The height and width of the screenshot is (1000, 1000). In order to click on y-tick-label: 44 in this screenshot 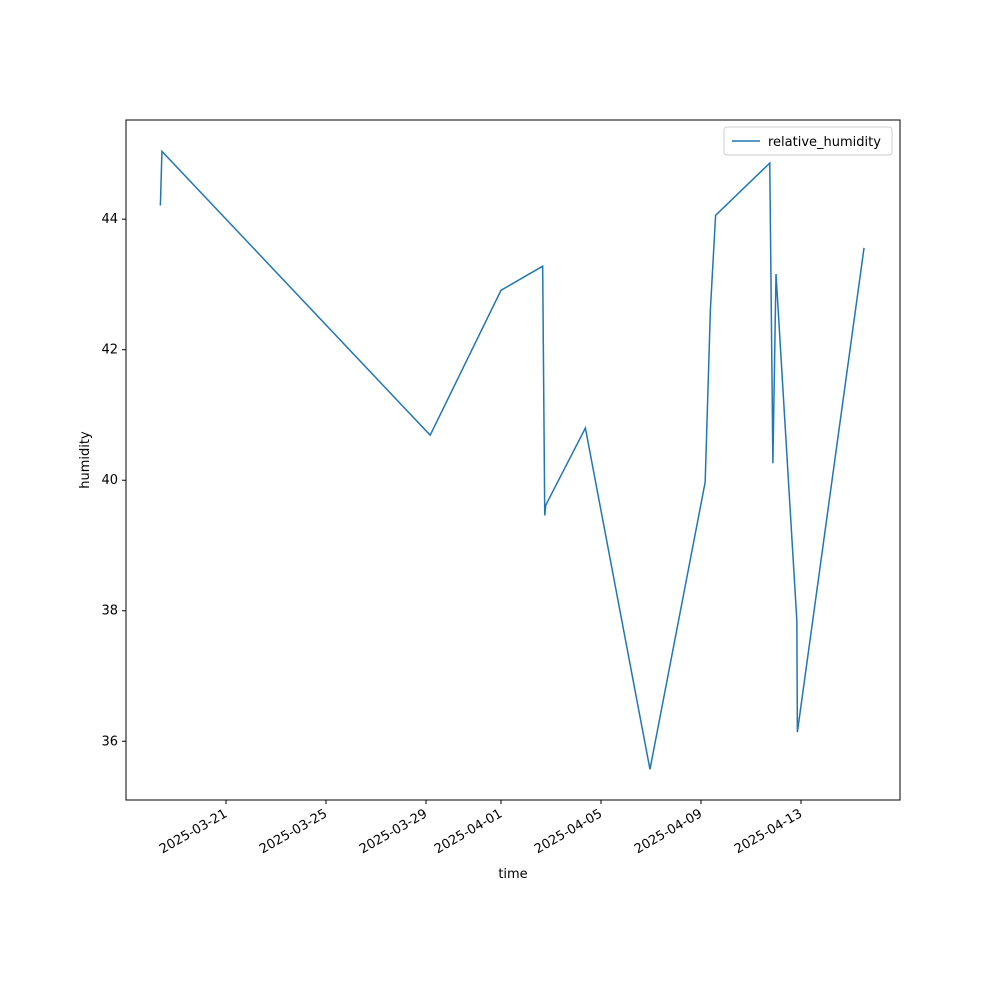, I will do `click(109, 219)`.